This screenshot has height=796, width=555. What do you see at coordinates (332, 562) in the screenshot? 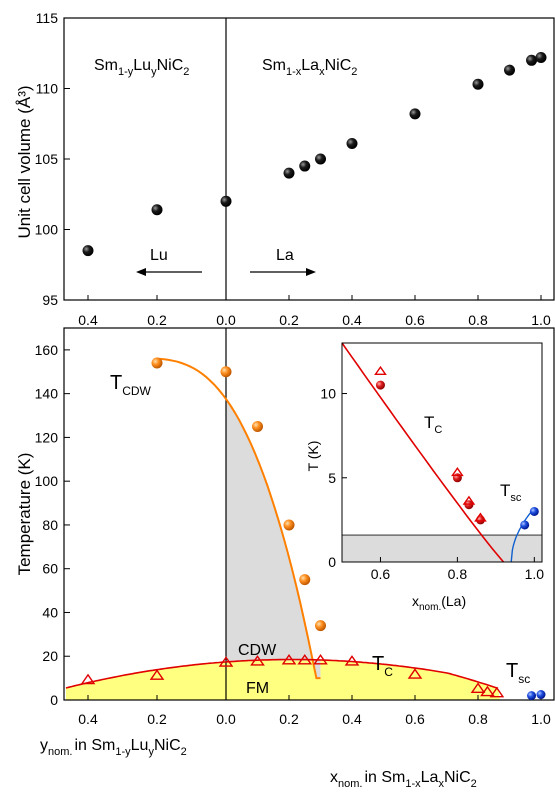
I see `inset-y-tick-label: 0` at bounding box center [332, 562].